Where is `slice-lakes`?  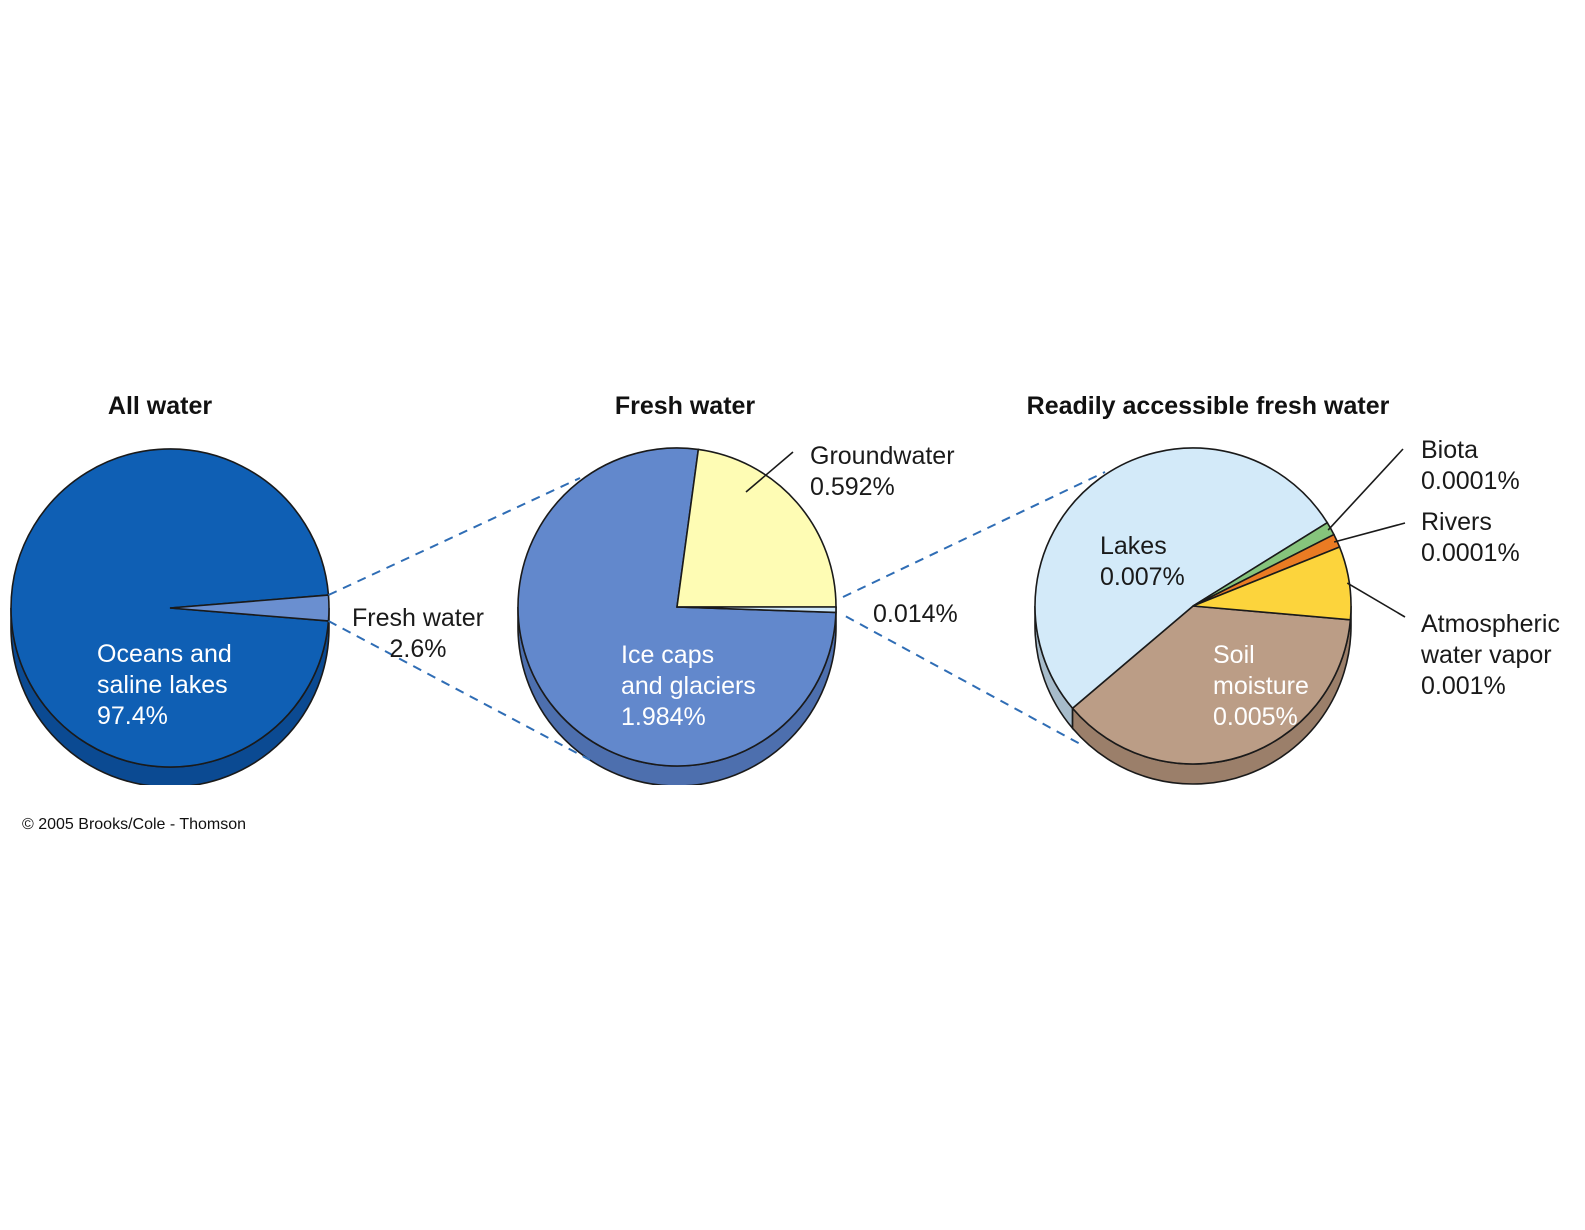
slice-lakes is located at coordinates (1181, 578).